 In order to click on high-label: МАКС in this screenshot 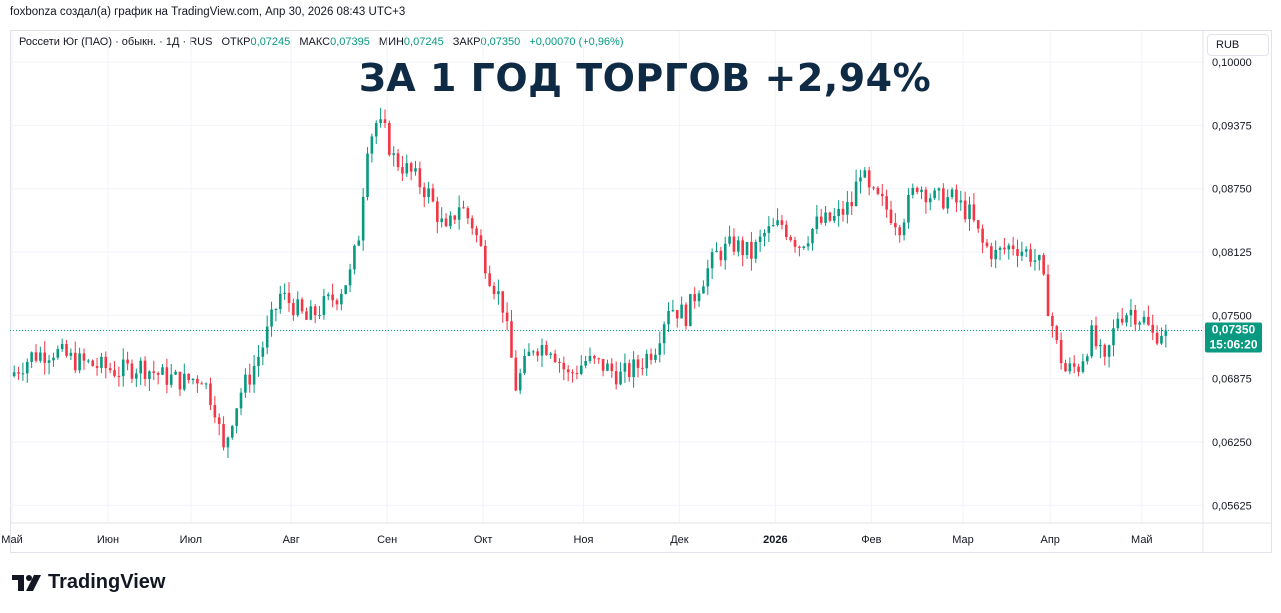, I will do `click(315, 42)`.